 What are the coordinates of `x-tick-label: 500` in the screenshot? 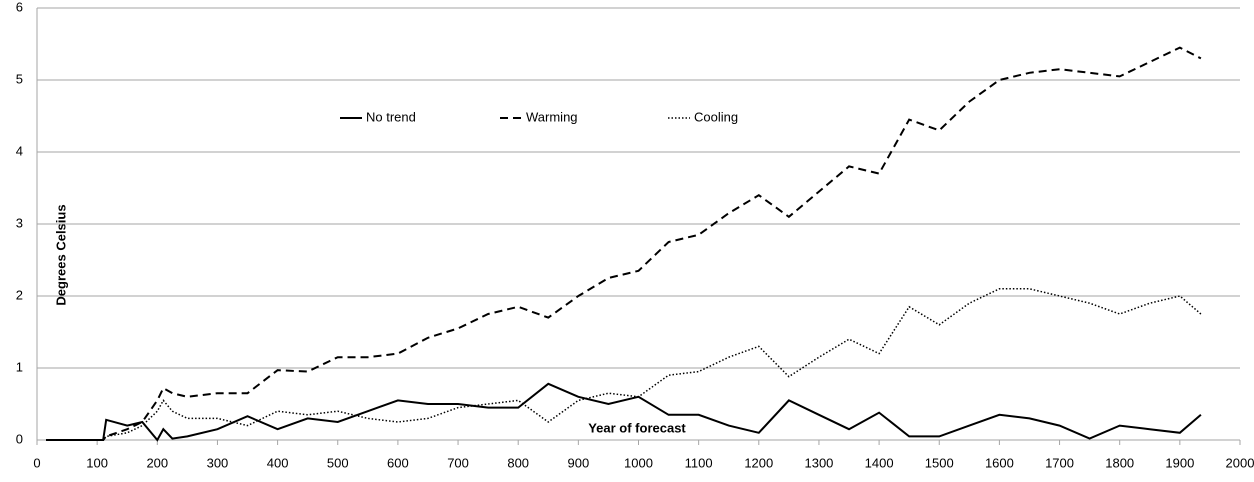 It's located at (338, 462).